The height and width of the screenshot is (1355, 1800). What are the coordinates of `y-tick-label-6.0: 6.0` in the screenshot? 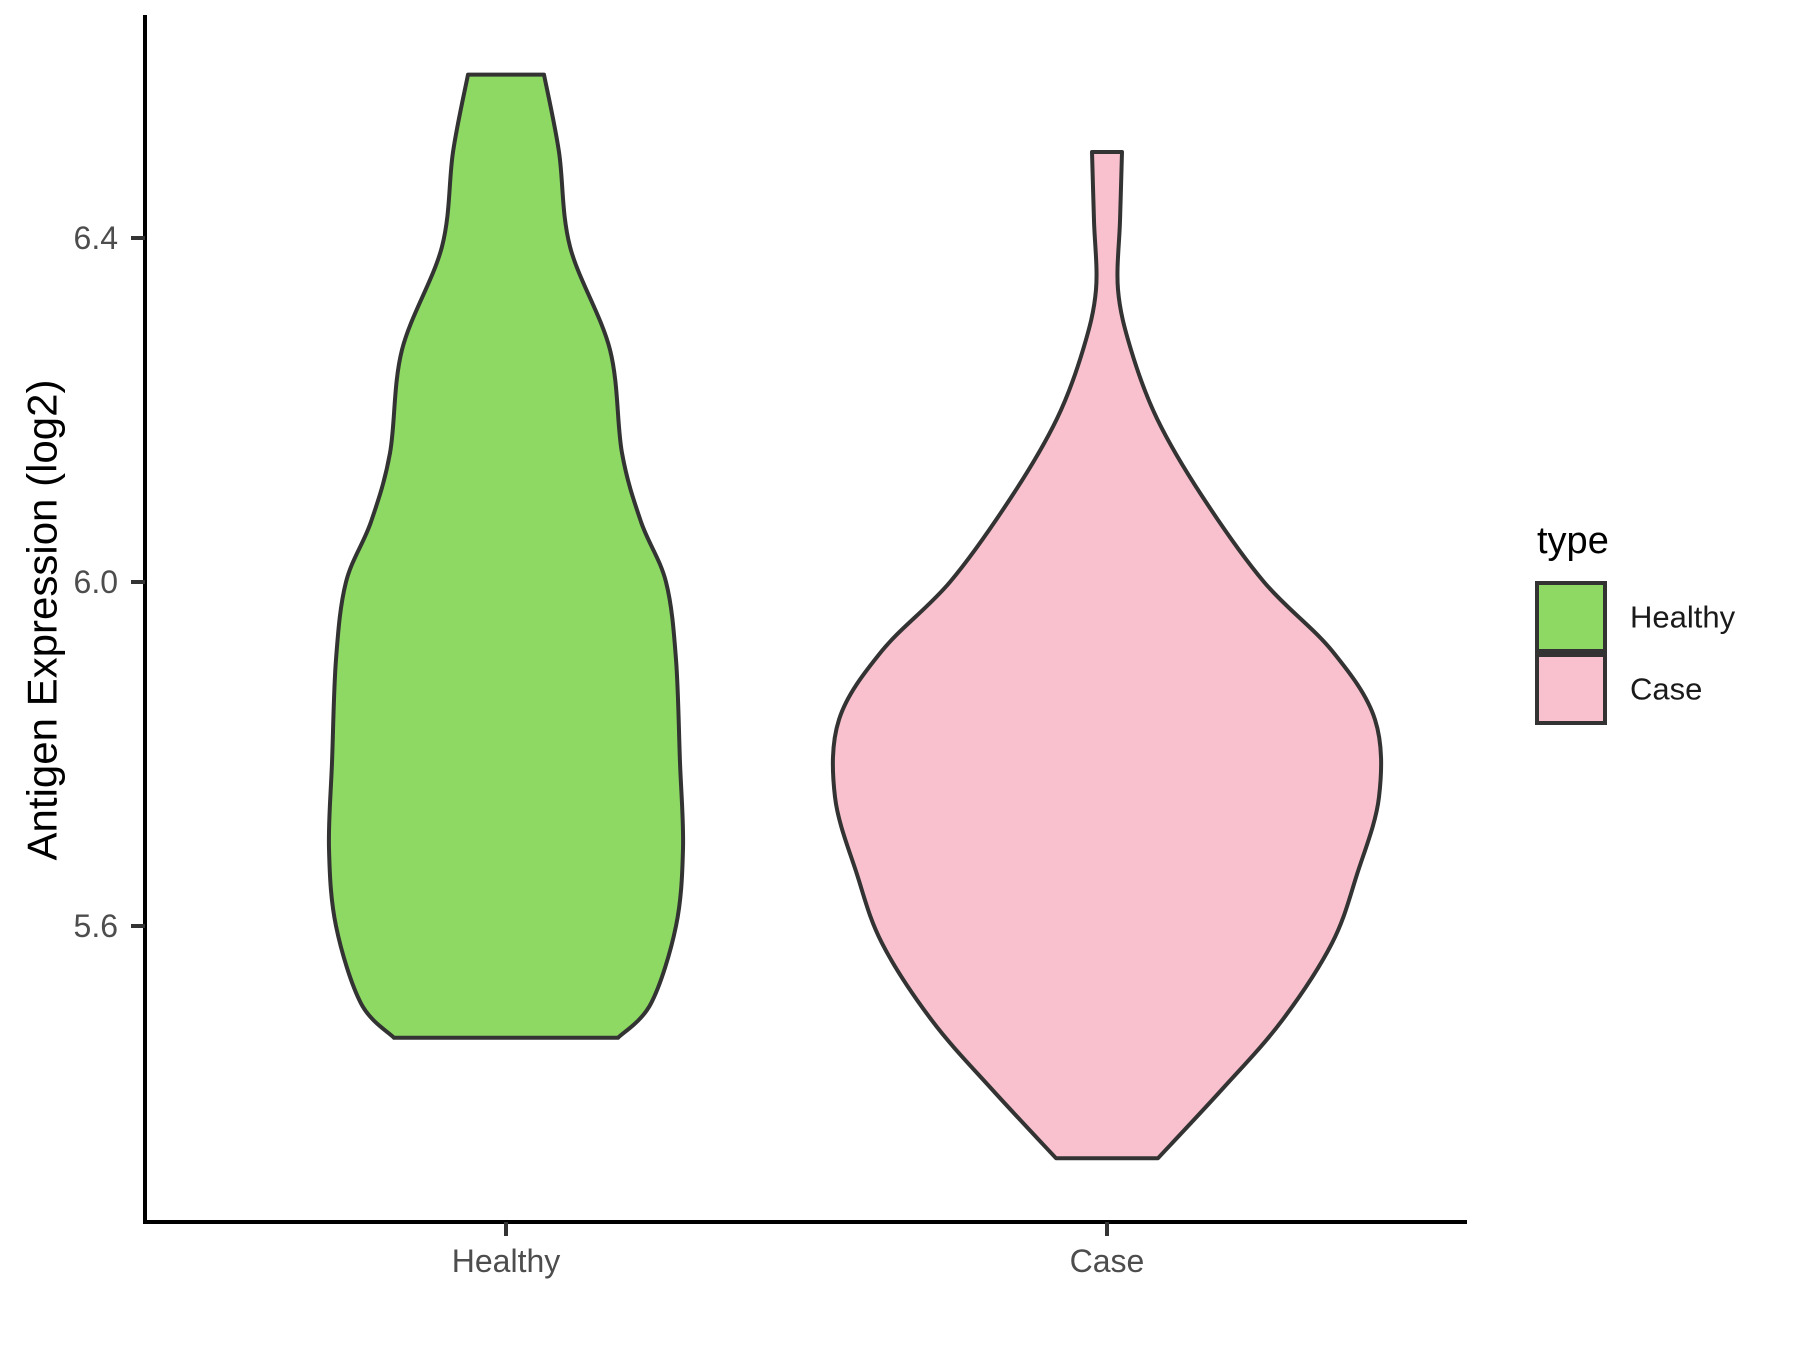 It's located at (96, 582).